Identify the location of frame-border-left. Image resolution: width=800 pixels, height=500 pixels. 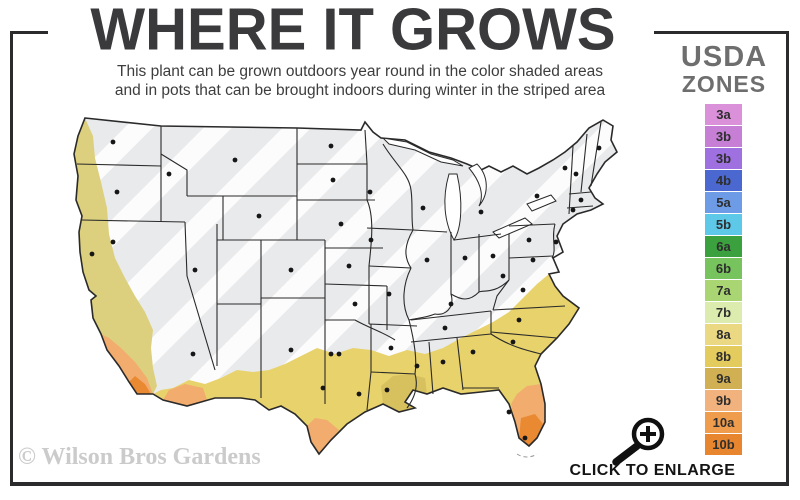
(11, 258).